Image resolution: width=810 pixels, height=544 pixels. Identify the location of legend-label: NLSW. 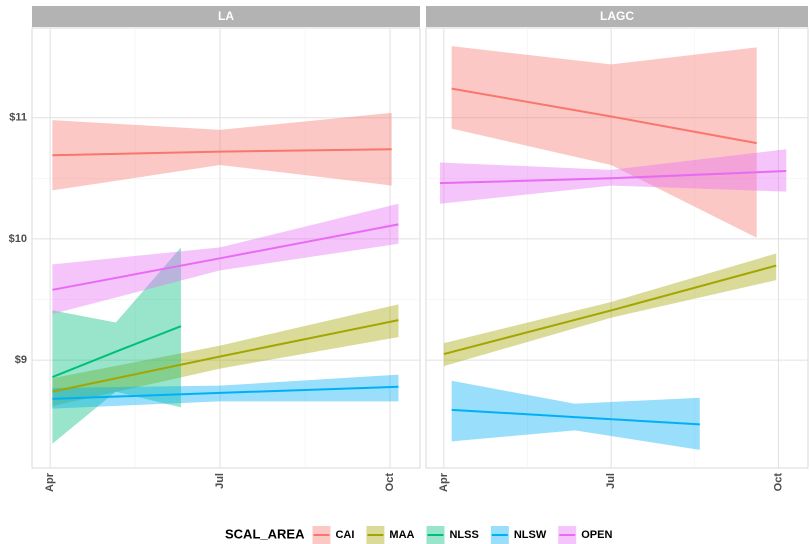
(530, 535).